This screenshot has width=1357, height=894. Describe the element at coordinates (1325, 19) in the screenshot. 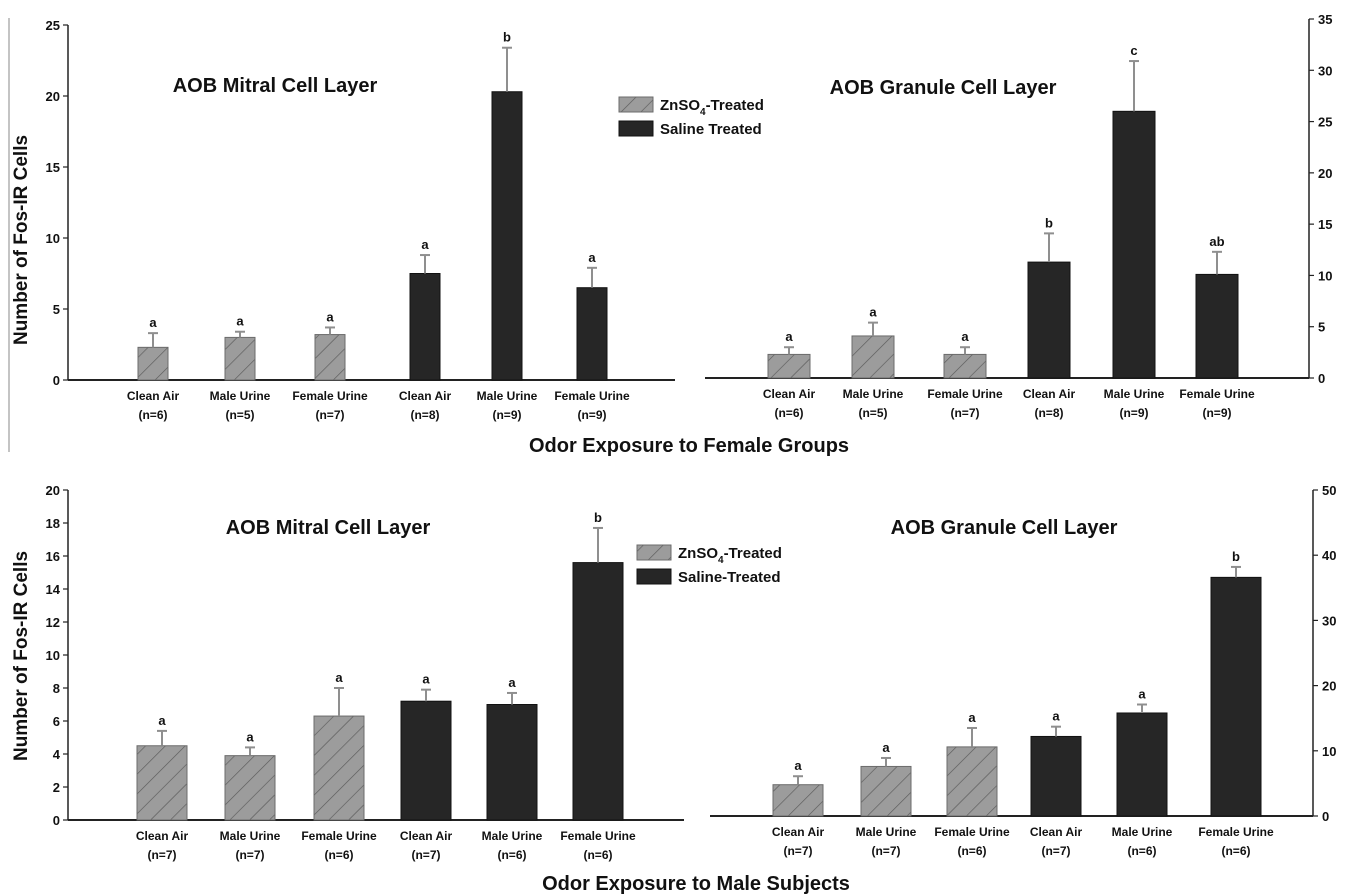

I see `y-tick-label: 35` at that location.